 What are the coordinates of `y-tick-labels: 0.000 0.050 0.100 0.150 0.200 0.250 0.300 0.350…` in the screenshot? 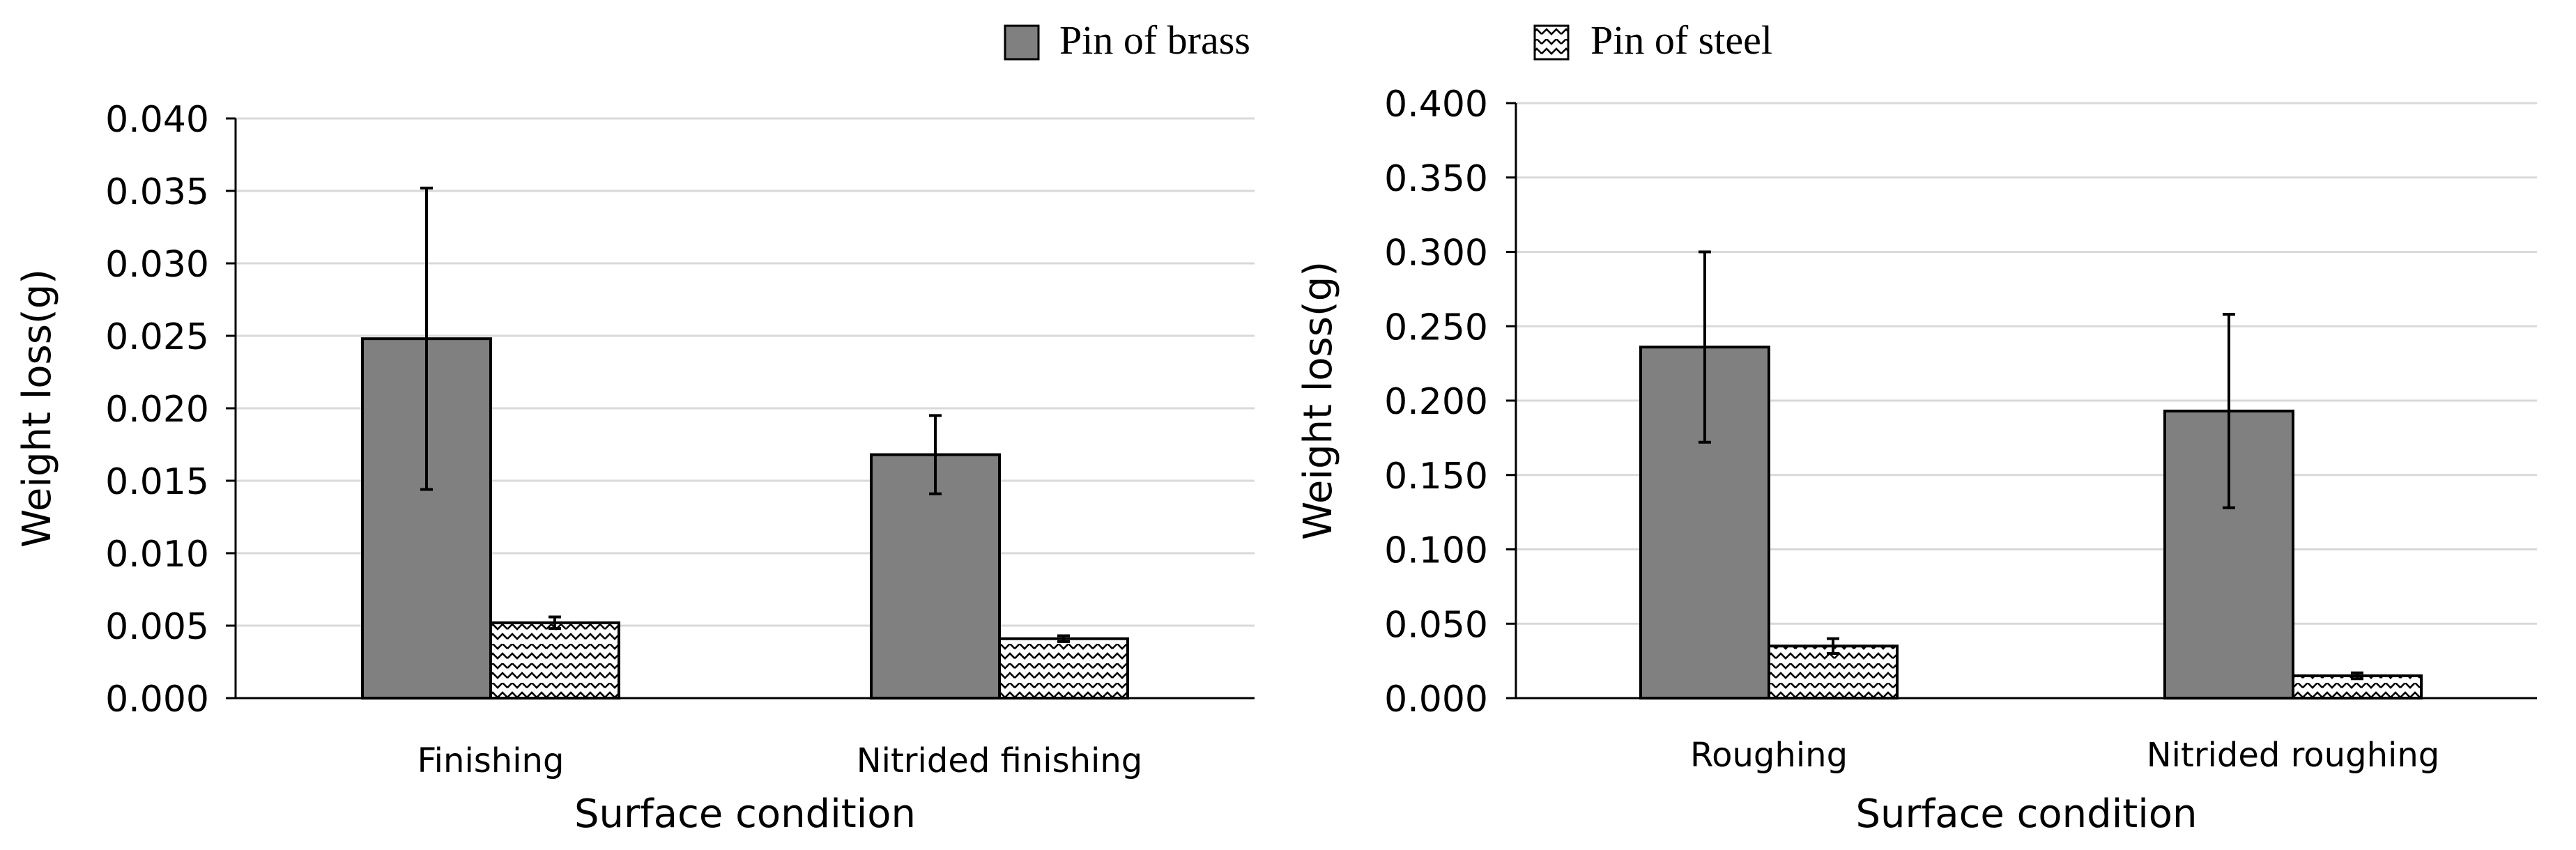 It's located at (1436, 402).